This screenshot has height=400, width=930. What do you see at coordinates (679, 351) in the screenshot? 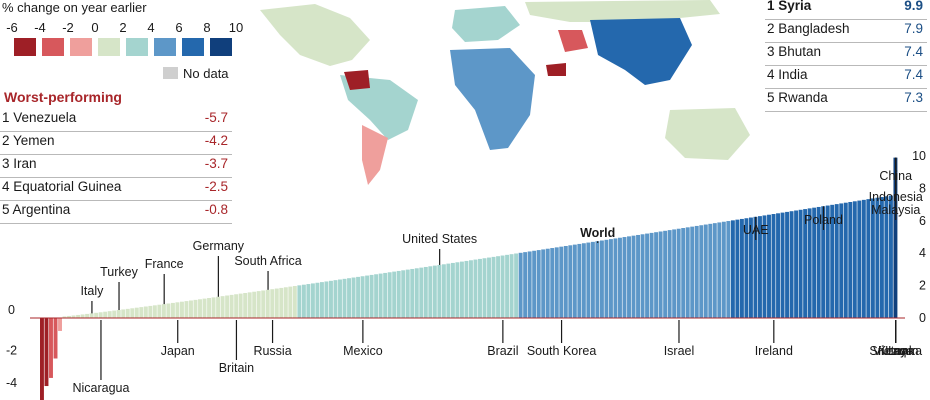
I see `country-label: Israel` at bounding box center [679, 351].